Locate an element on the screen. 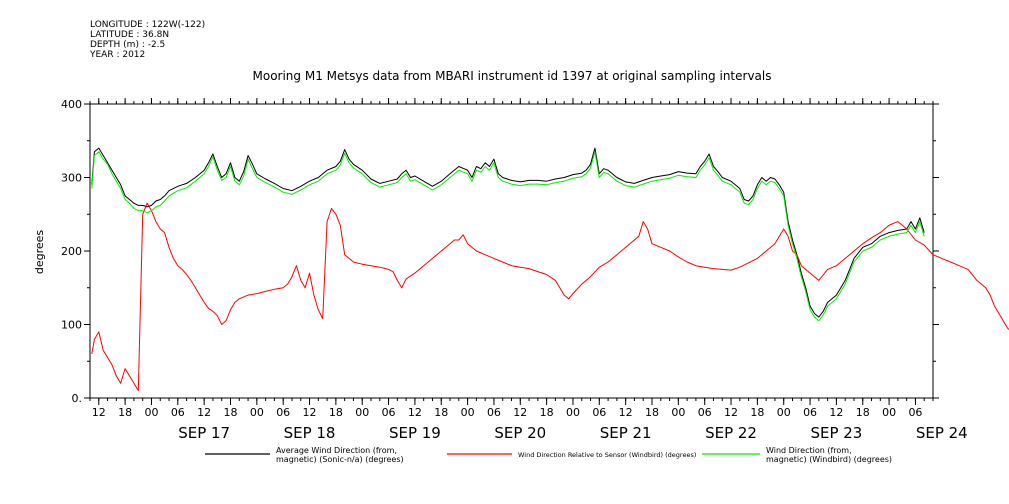 The image size is (1009, 504). legend-label: magnetic) (Sonic-n/a) (degrees) is located at coordinates (340, 459).